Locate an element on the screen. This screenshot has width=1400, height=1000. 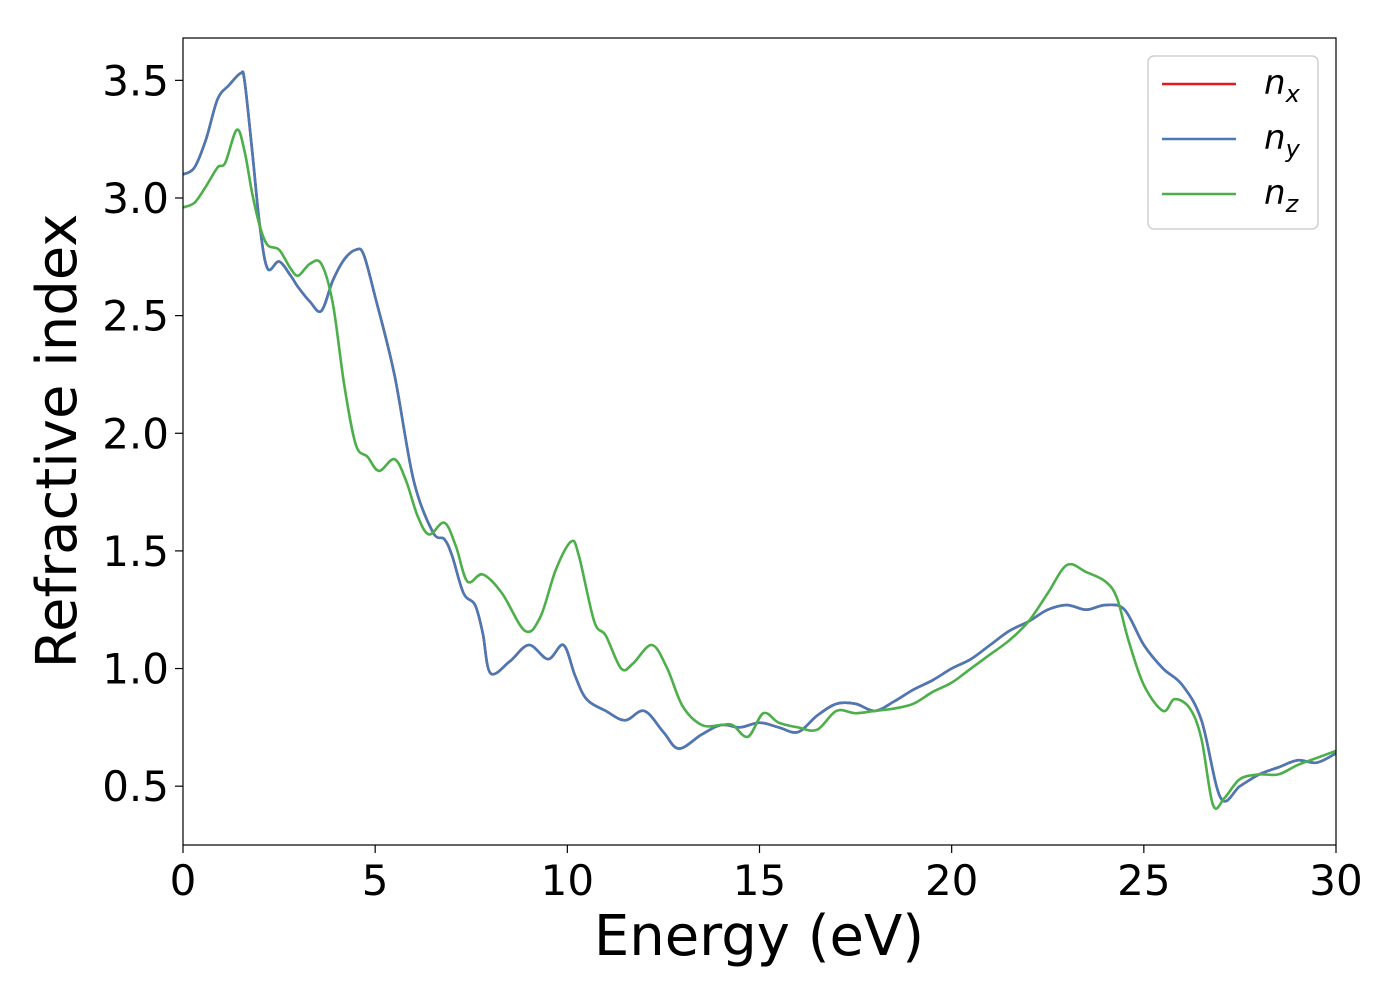
legend-label: nx is located at coordinates (1282, 85).